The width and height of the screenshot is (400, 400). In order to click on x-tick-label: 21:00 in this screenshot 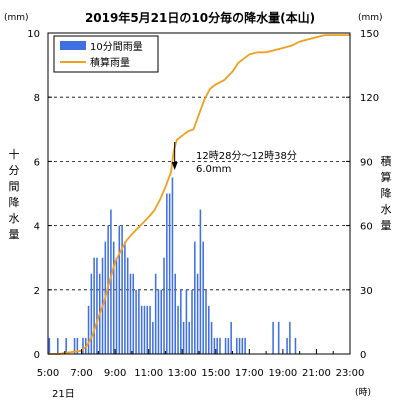, I will do `click(316, 373)`.